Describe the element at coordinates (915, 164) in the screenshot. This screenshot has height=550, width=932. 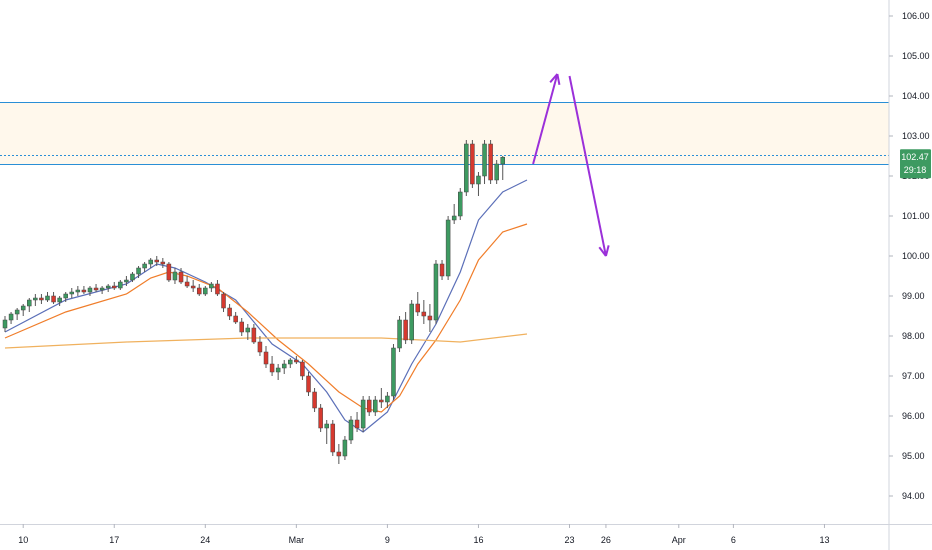
I see `last-price-badge: 102.47 29:18` at that location.